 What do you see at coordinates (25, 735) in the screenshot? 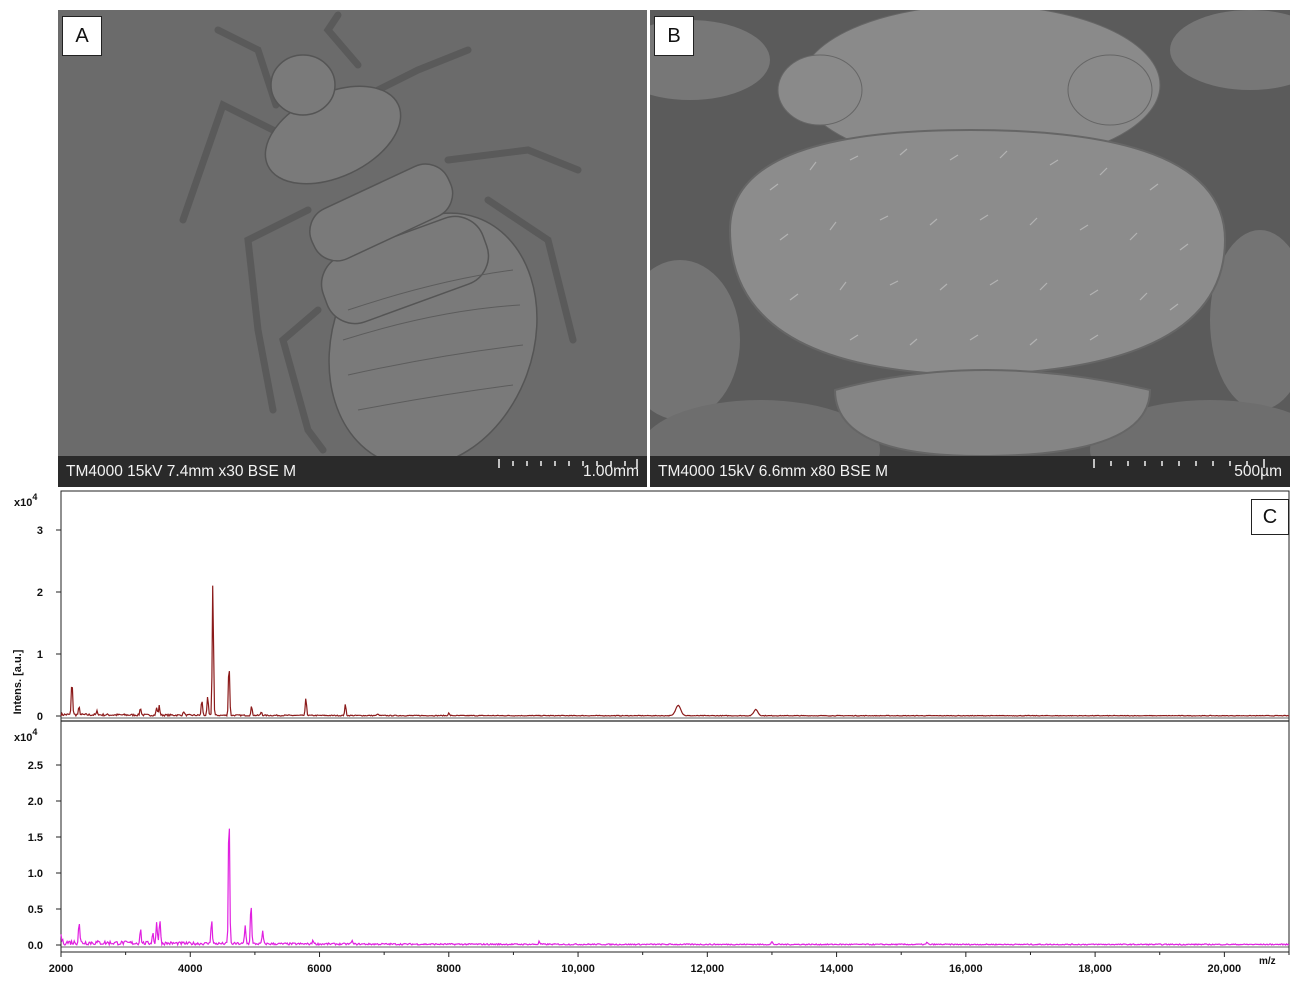
I see `y-exponent-bottom: x104` at bounding box center [25, 735].